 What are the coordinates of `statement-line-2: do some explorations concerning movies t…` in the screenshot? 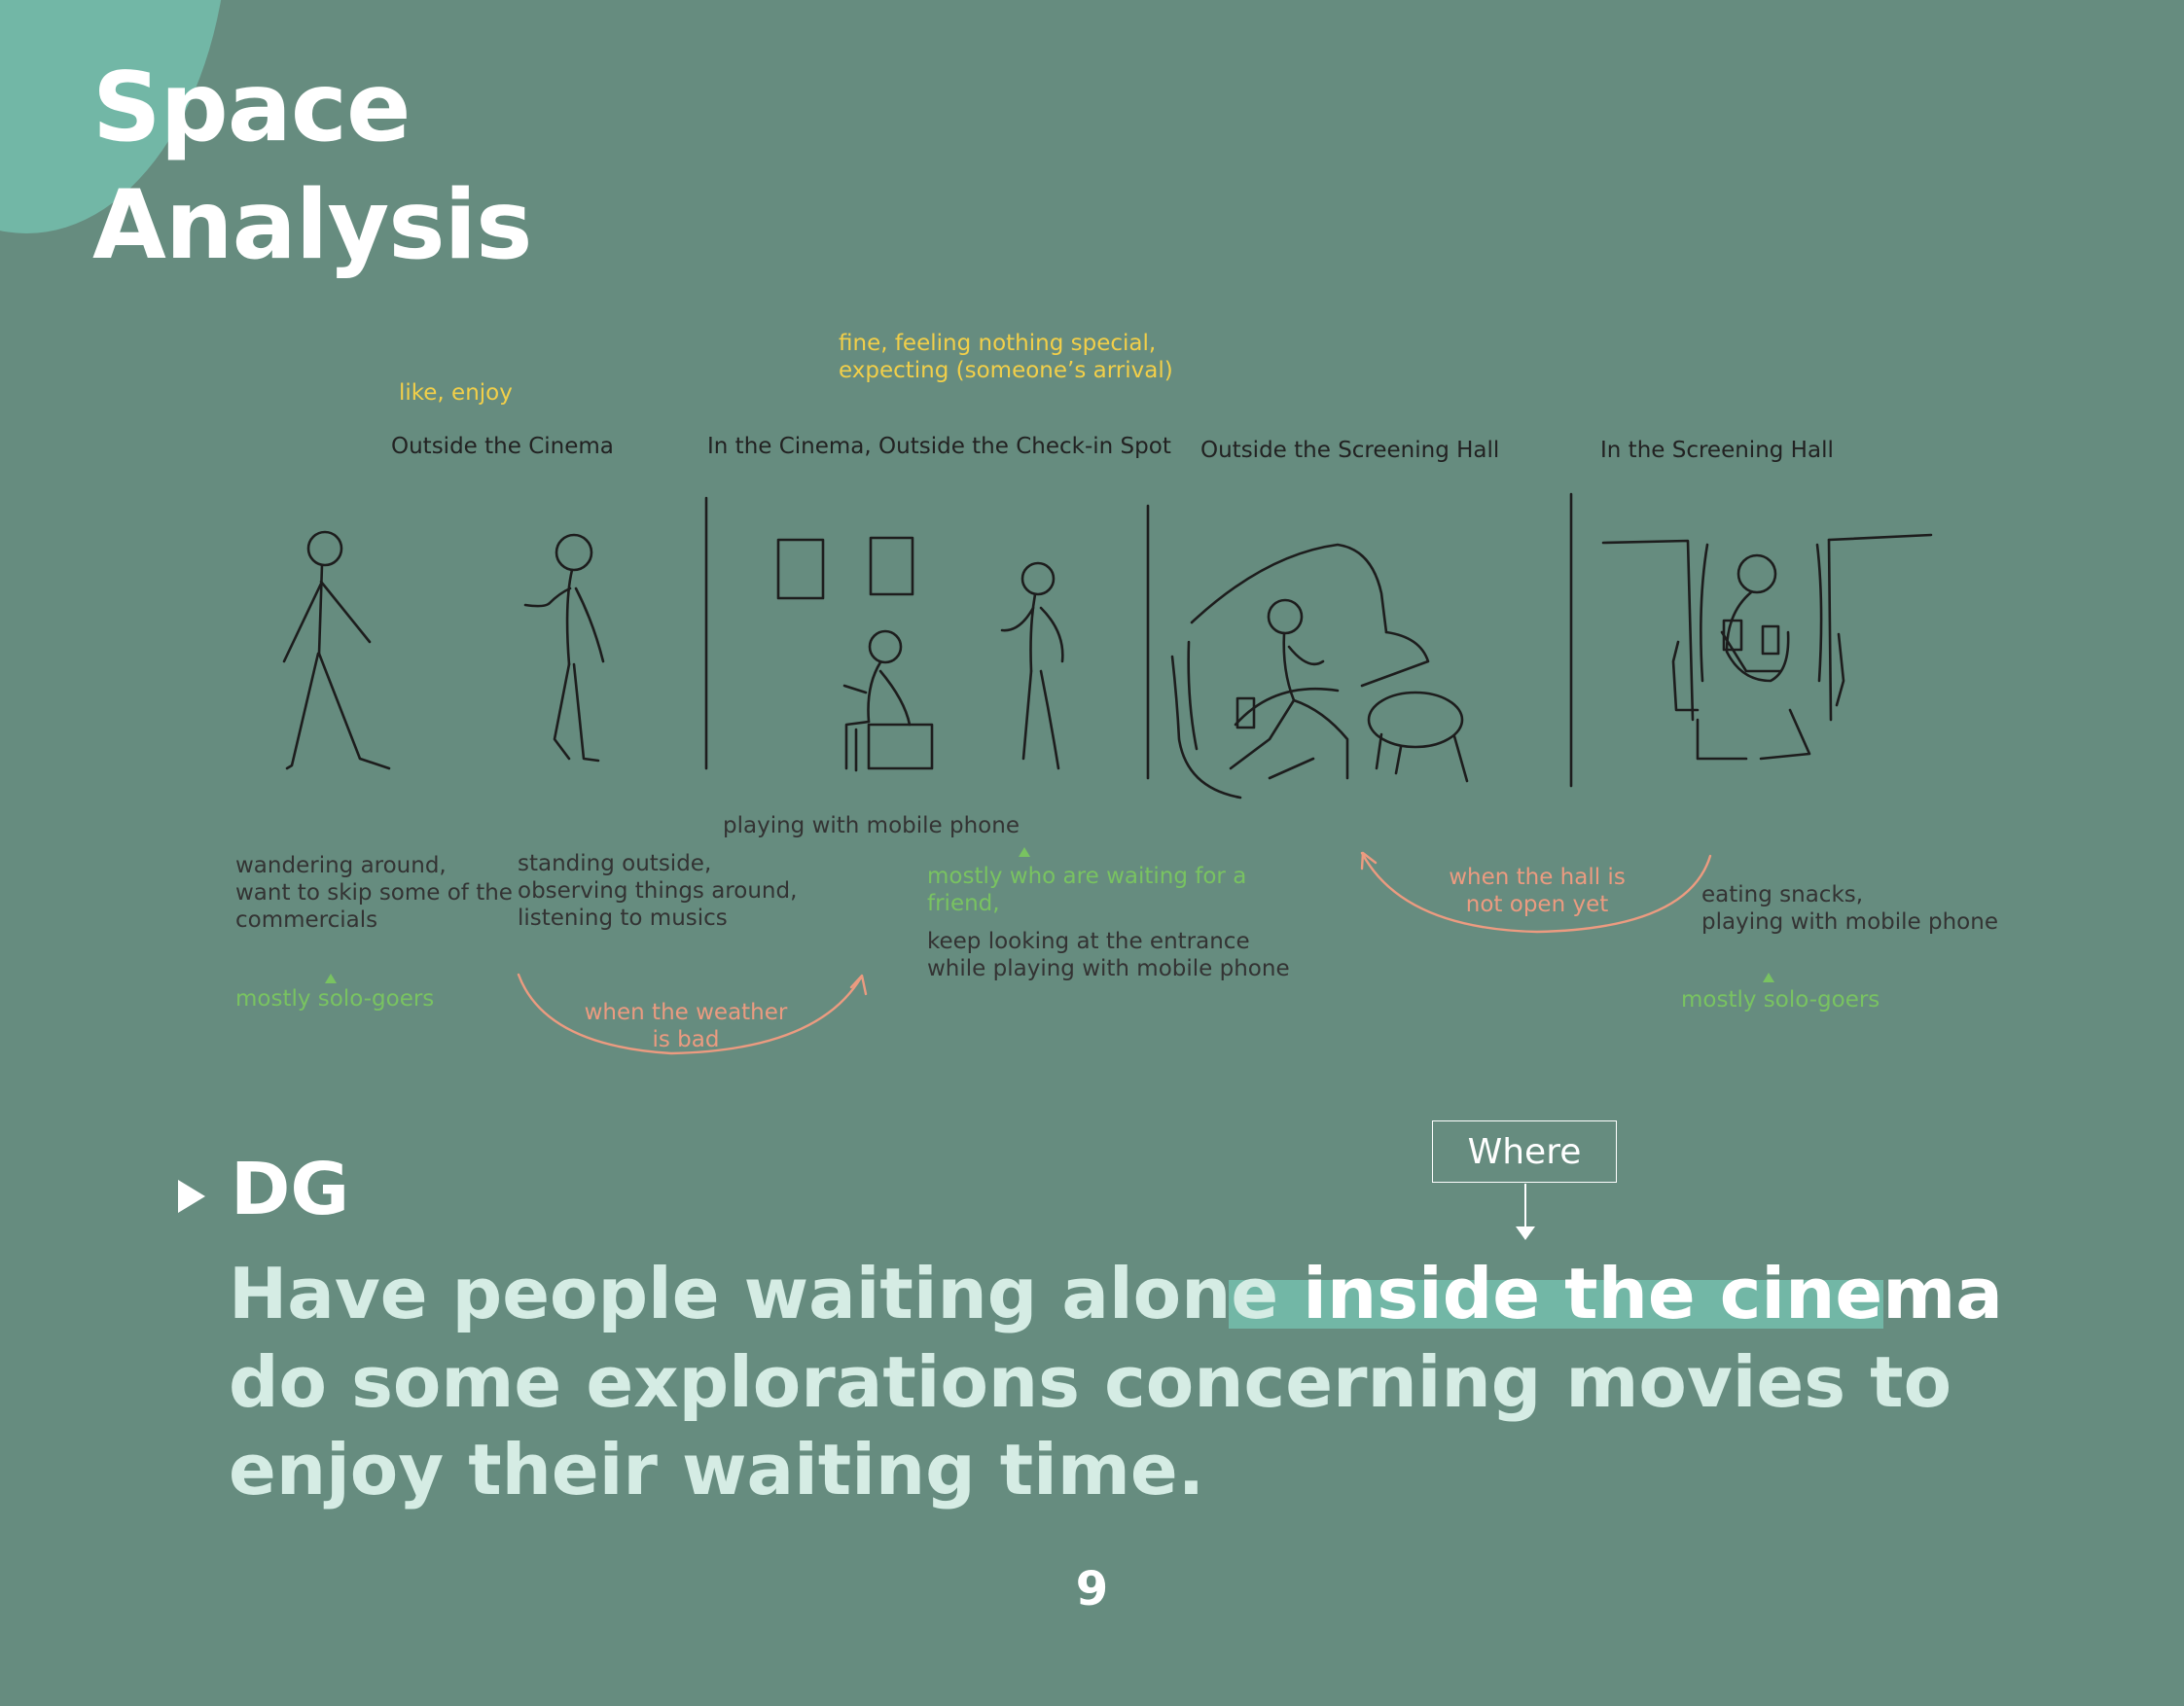 It's located at (1090, 1382).